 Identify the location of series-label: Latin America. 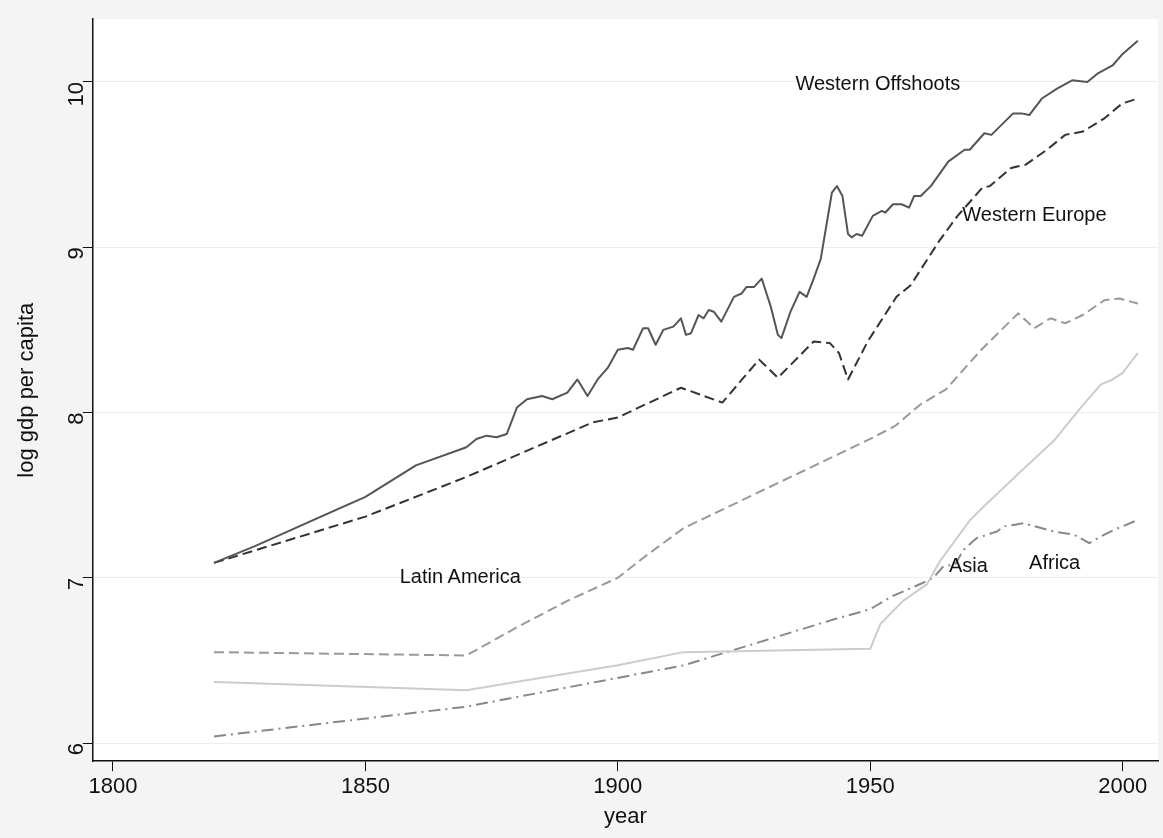
(460, 575).